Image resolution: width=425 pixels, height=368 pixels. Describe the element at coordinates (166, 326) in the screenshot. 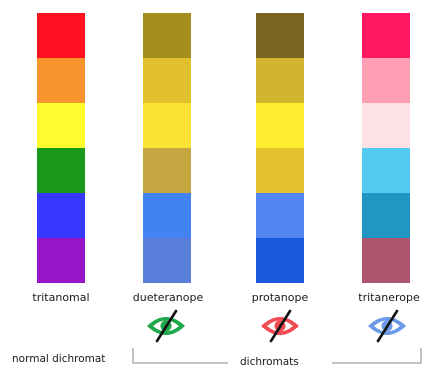

I see `eye-crossed-icon-green` at that location.